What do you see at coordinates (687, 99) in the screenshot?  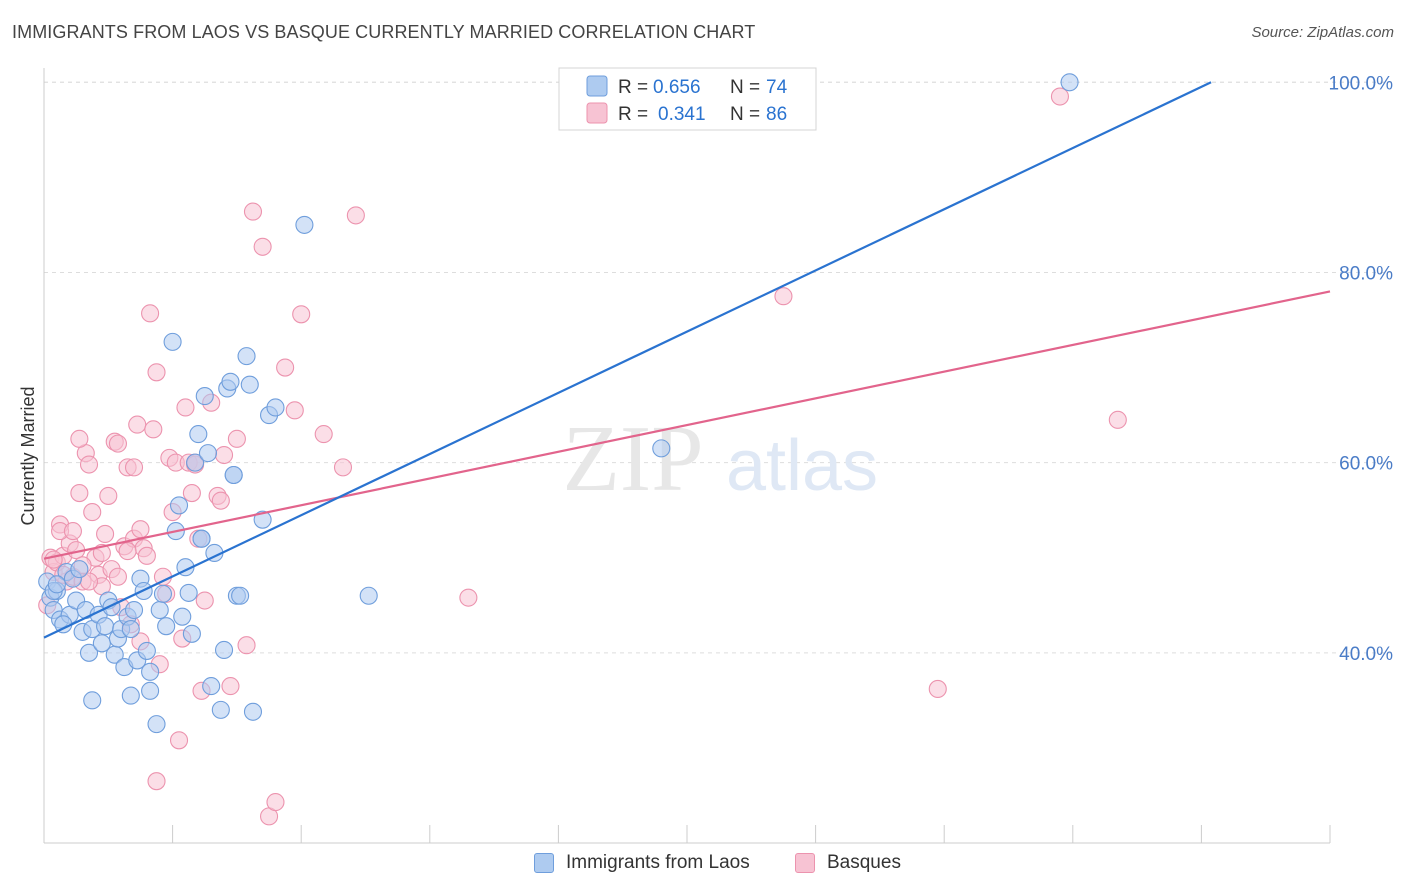 I see `correlation-legend: R = 0.656 N = 74 R = 0.341 N = 86` at bounding box center [687, 99].